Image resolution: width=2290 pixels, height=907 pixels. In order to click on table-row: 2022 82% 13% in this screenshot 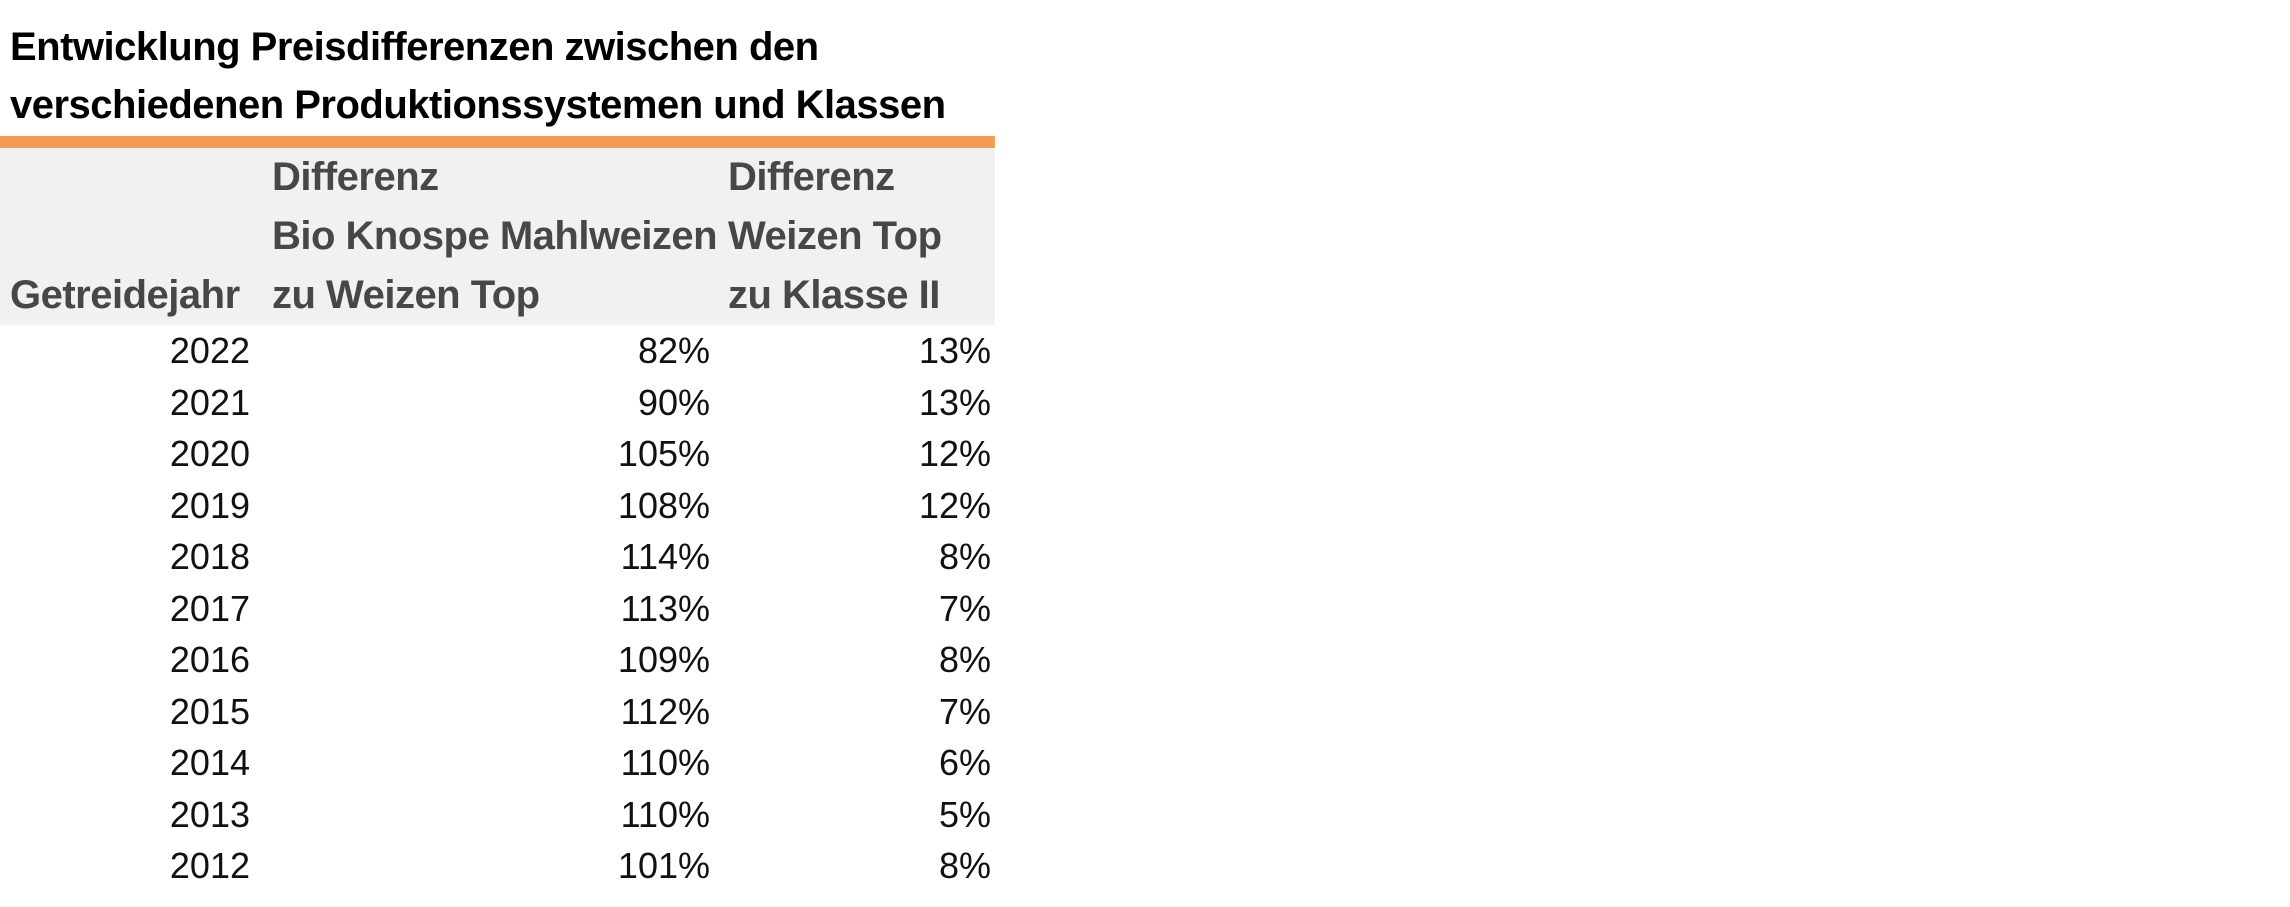, I will do `click(497, 351)`.